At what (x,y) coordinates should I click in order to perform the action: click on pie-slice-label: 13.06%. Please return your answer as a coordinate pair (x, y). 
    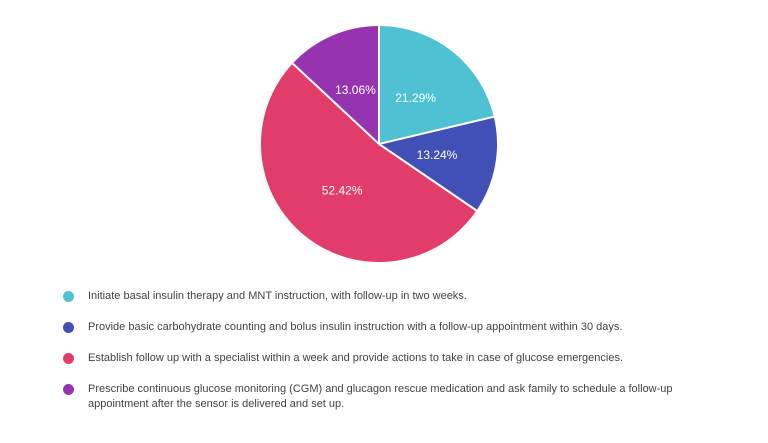
    Looking at the image, I should click on (355, 90).